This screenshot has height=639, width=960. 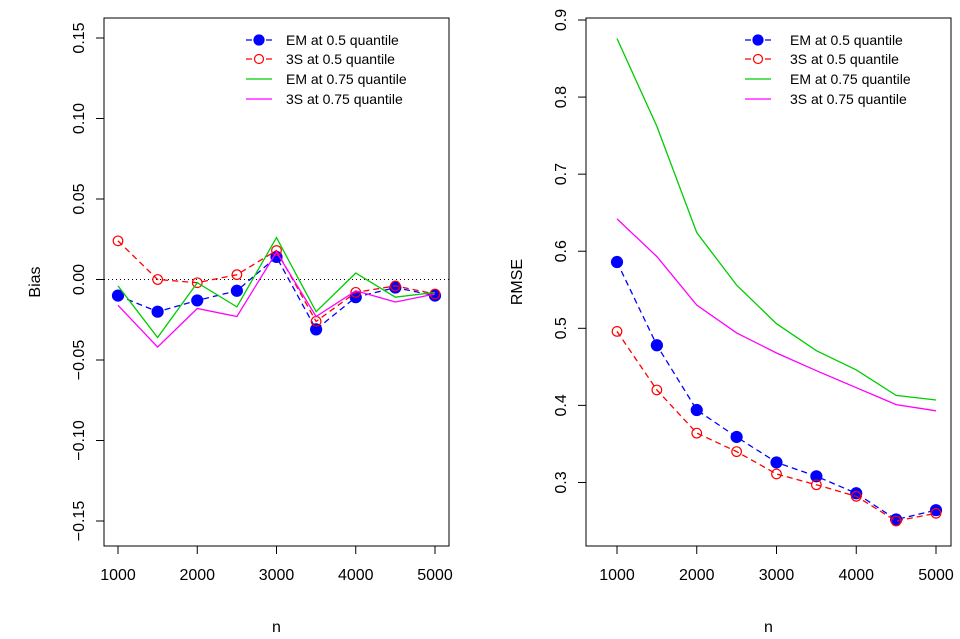 What do you see at coordinates (561, 251) in the screenshot?
I see `y-tick-label: 0.6` at bounding box center [561, 251].